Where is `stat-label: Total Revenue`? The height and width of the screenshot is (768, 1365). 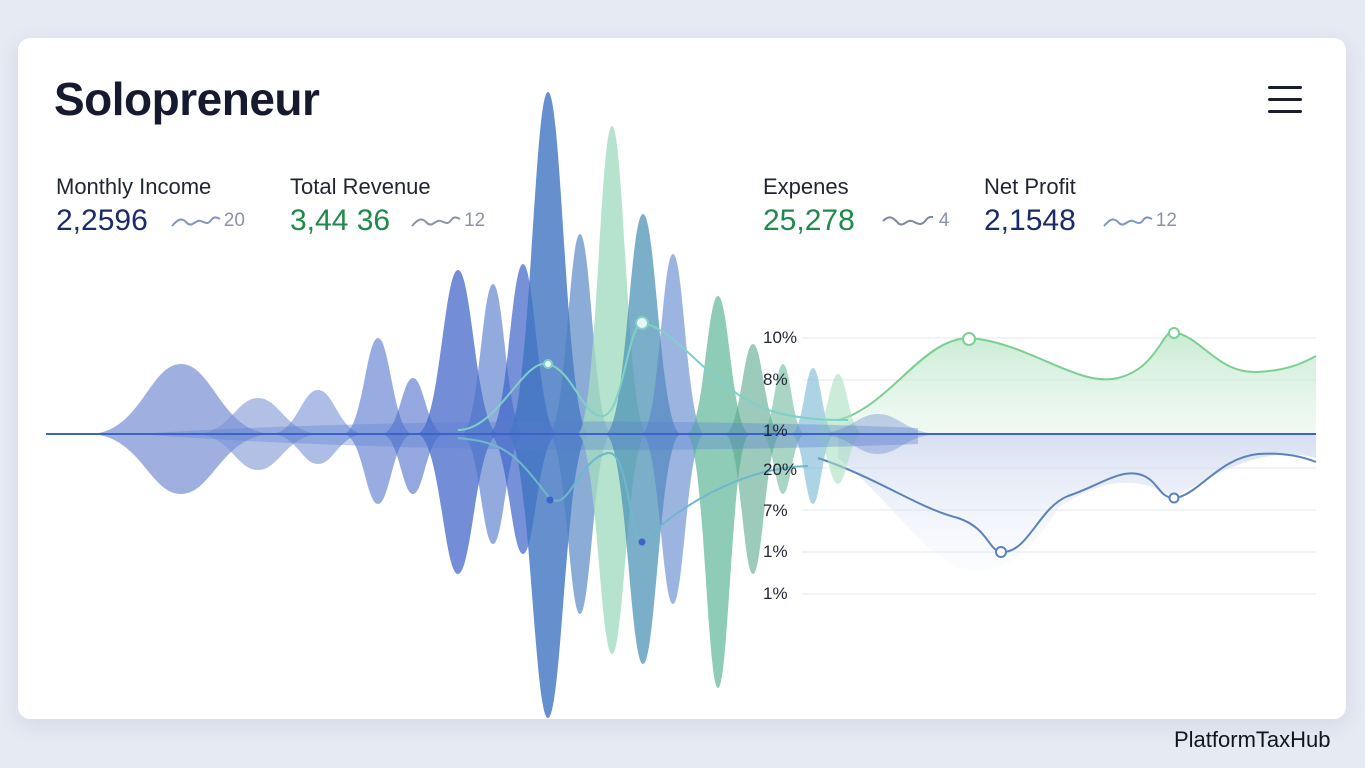
stat-label: Total Revenue is located at coordinates (360, 186).